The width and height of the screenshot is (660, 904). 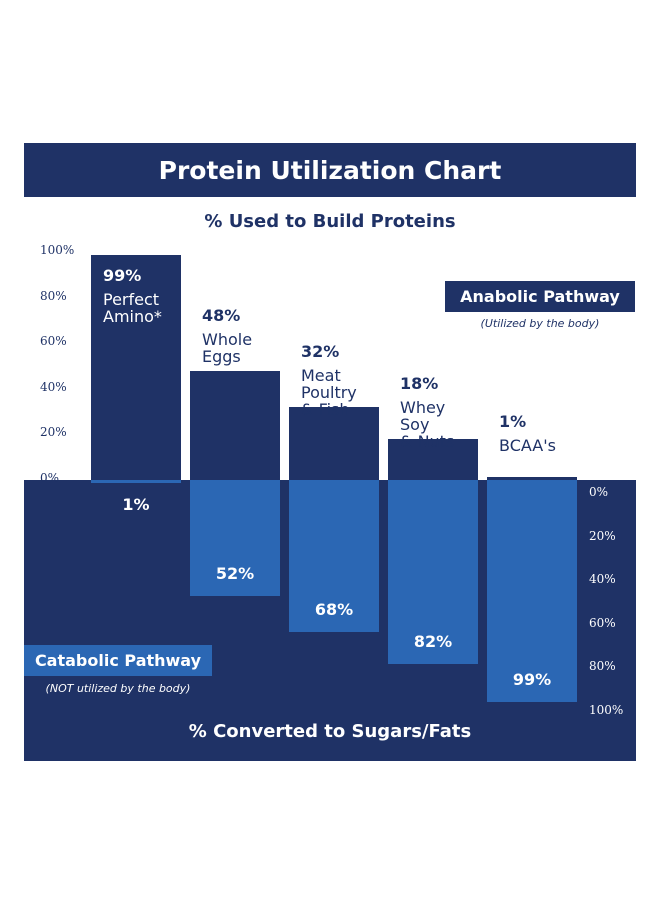 I want to click on catabolic-pathway-legend: Catabolic Pathway, so click(x=118, y=660).